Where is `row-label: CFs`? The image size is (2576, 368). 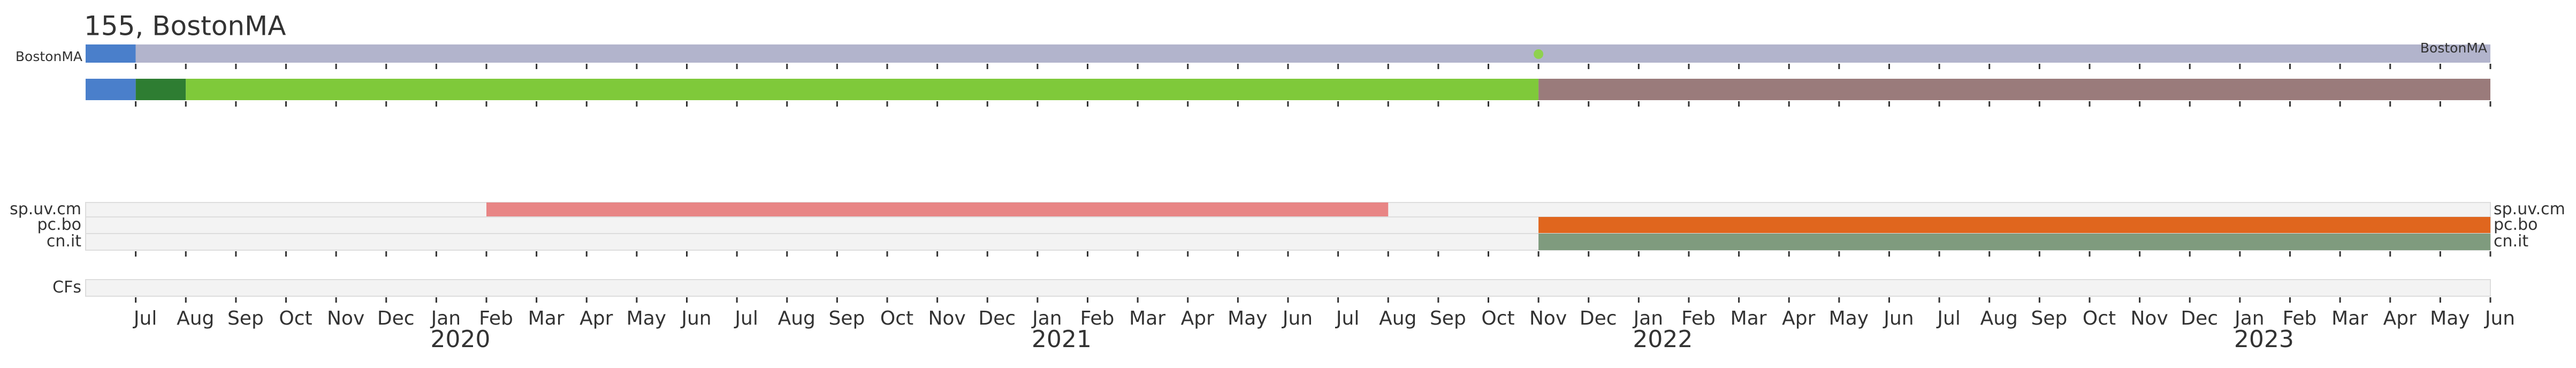
row-label: CFs is located at coordinates (66, 287).